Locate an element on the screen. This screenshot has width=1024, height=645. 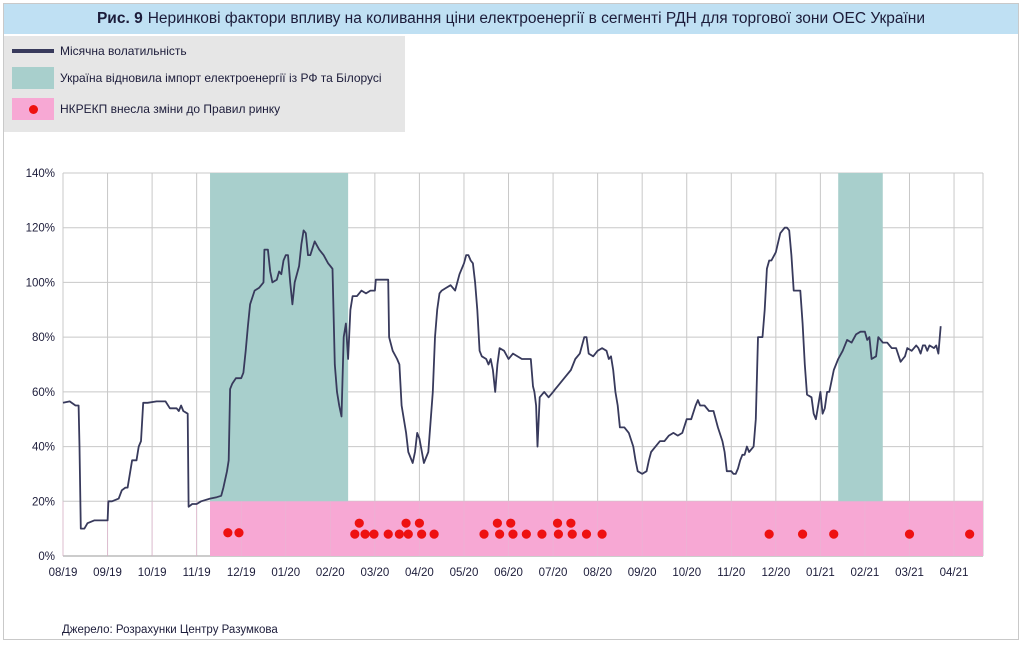
y-tick-label: 40% is located at coordinates (43, 448).